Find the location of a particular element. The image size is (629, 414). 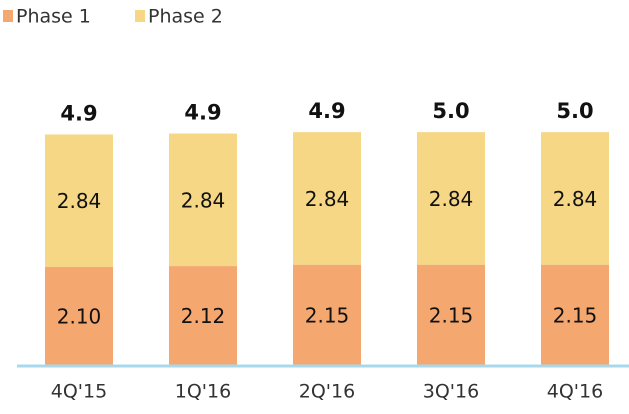

segment-label: 2.10 is located at coordinates (79, 317).